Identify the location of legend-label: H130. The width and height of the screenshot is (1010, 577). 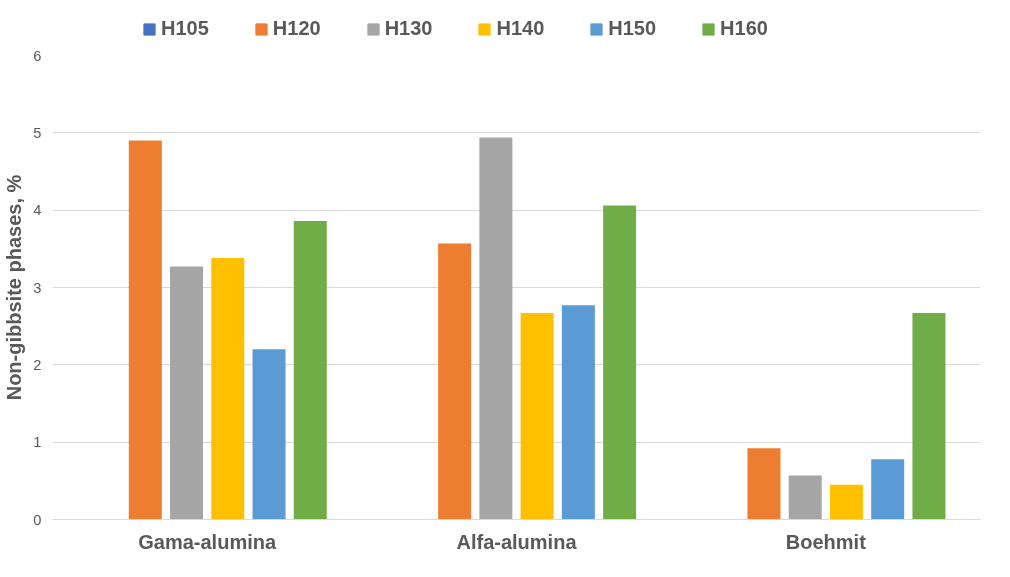
(408, 28).